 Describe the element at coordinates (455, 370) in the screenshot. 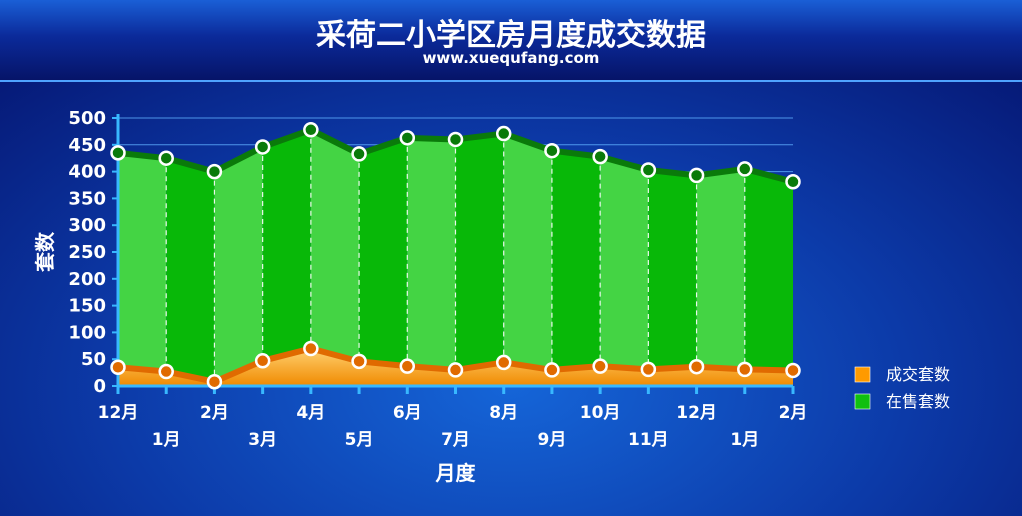

I see `marker-成交套数-7` at that location.